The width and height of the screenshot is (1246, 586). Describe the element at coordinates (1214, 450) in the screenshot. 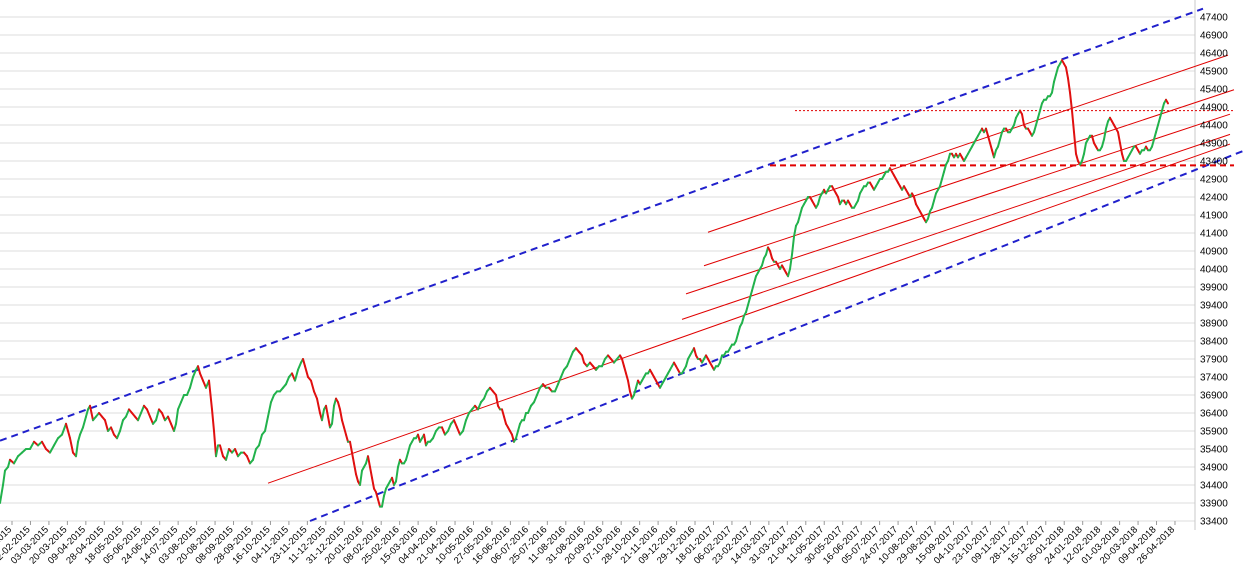

I see `y-tick-label: 35400` at that location.